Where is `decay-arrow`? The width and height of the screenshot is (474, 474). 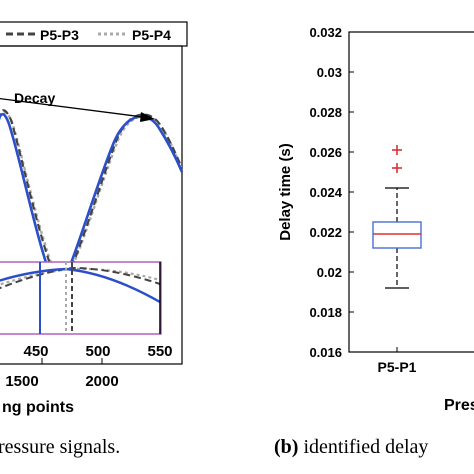
decay-arrow is located at coordinates (72, 107).